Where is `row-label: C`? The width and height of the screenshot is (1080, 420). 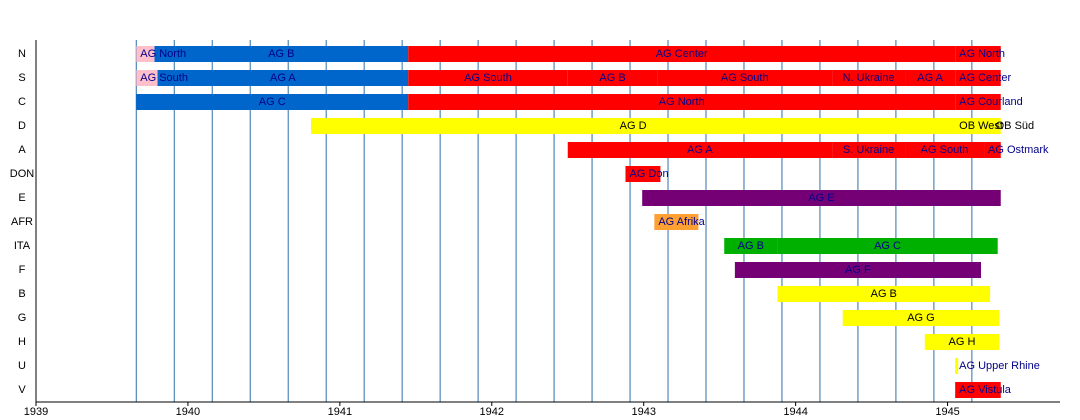
row-label: C is located at coordinates (22, 102).